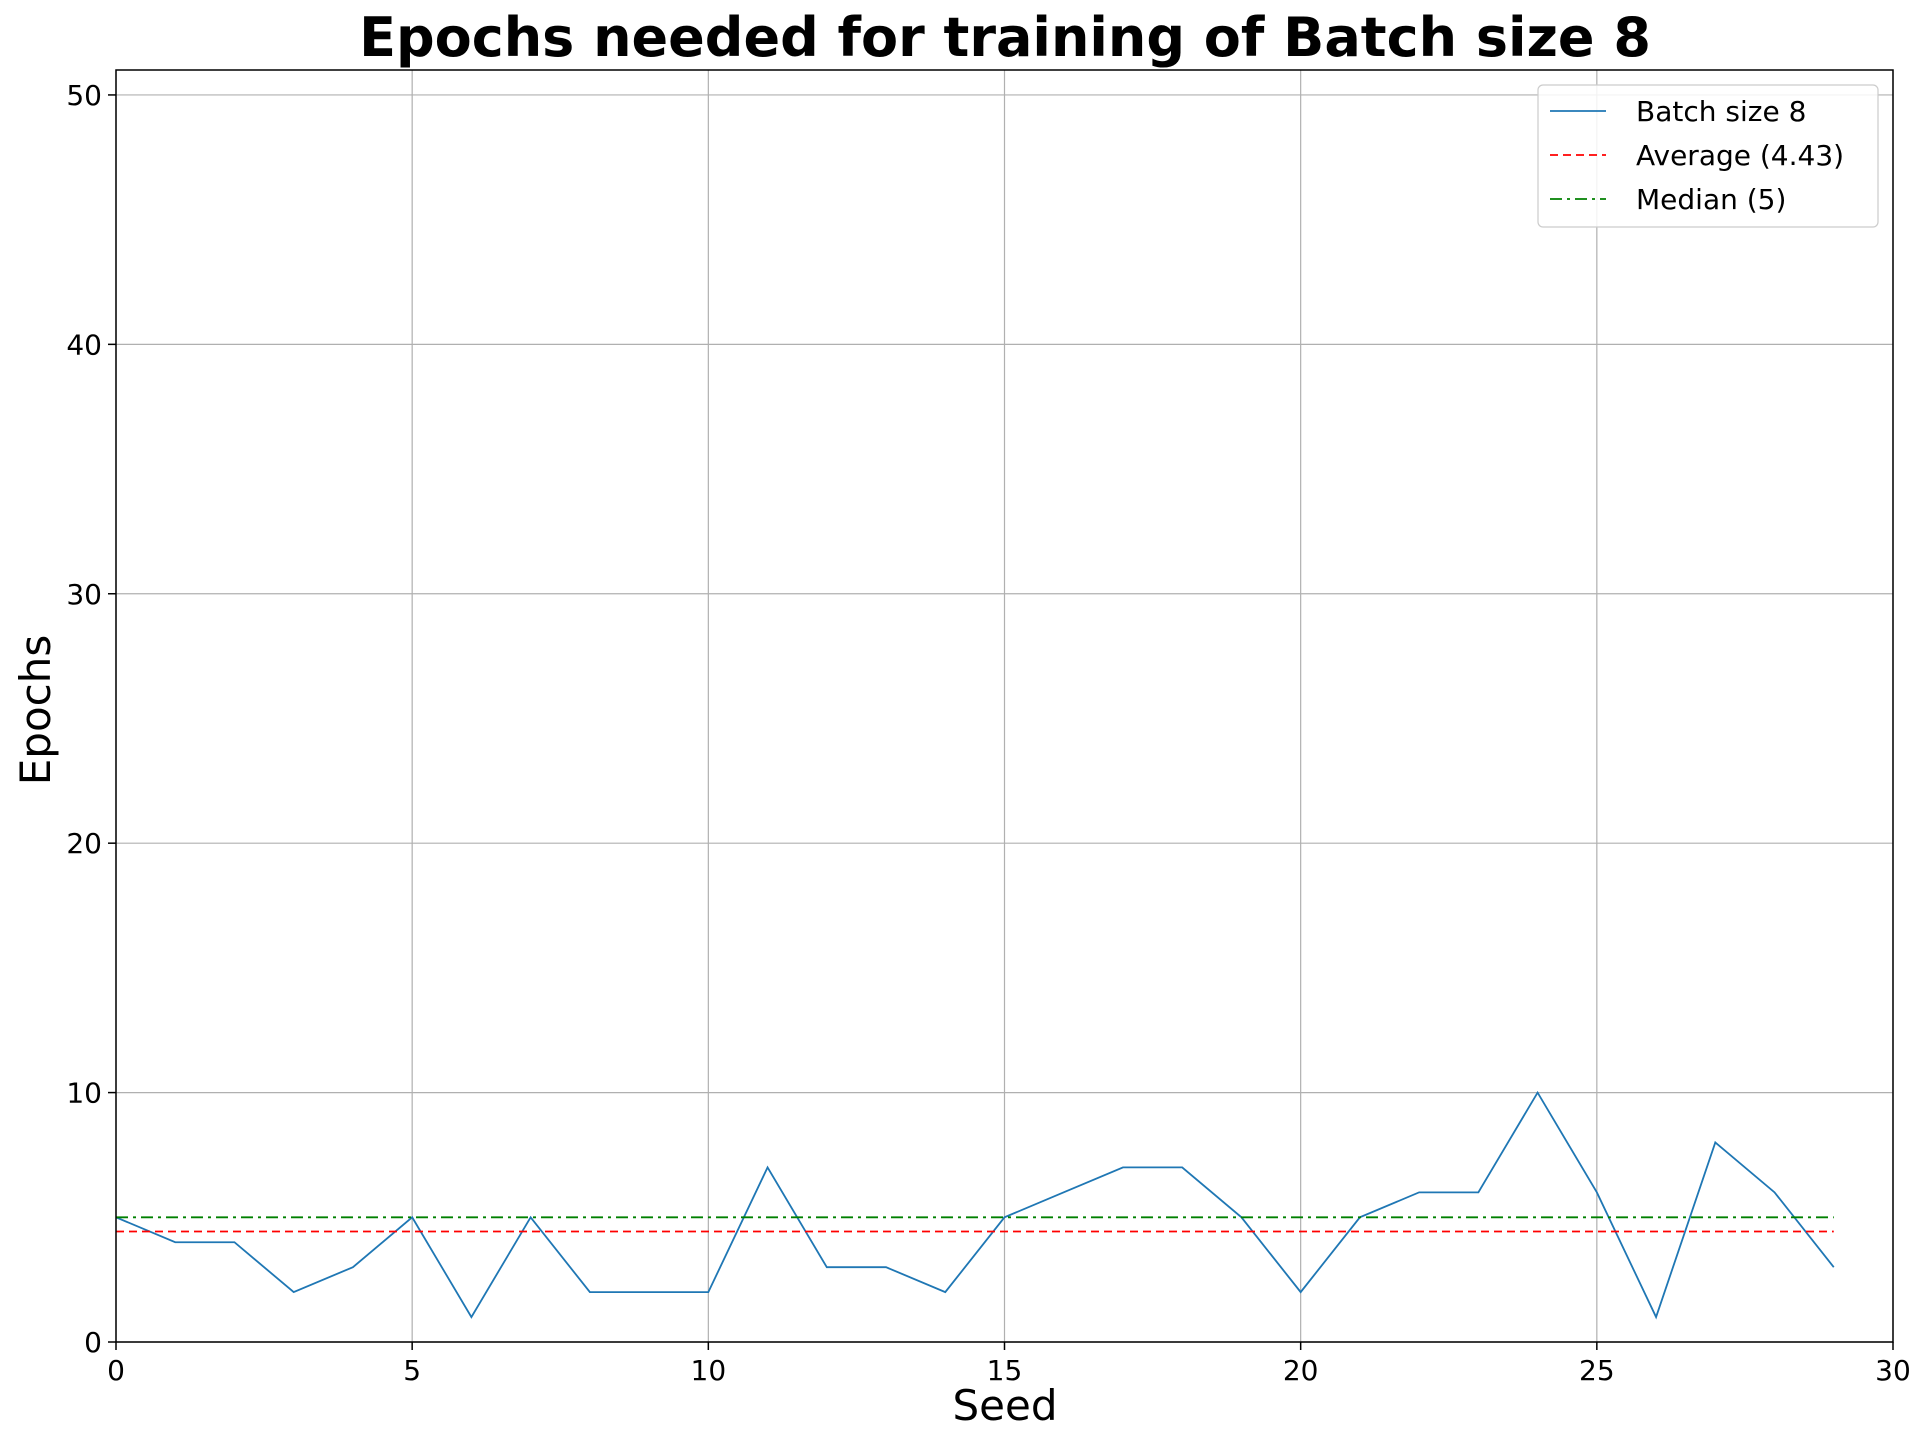 The image size is (1920, 1440). I want to click on y-axis-label: Epochs, so click(35, 710).